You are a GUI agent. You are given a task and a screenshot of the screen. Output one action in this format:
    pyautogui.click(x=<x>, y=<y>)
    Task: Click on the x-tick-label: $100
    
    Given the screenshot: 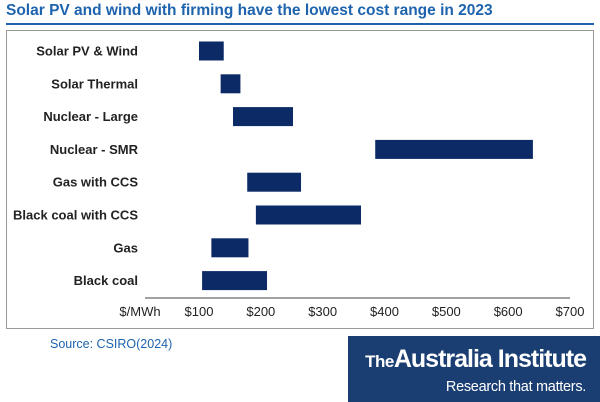 What is the action you would take?
    pyautogui.click(x=199, y=311)
    